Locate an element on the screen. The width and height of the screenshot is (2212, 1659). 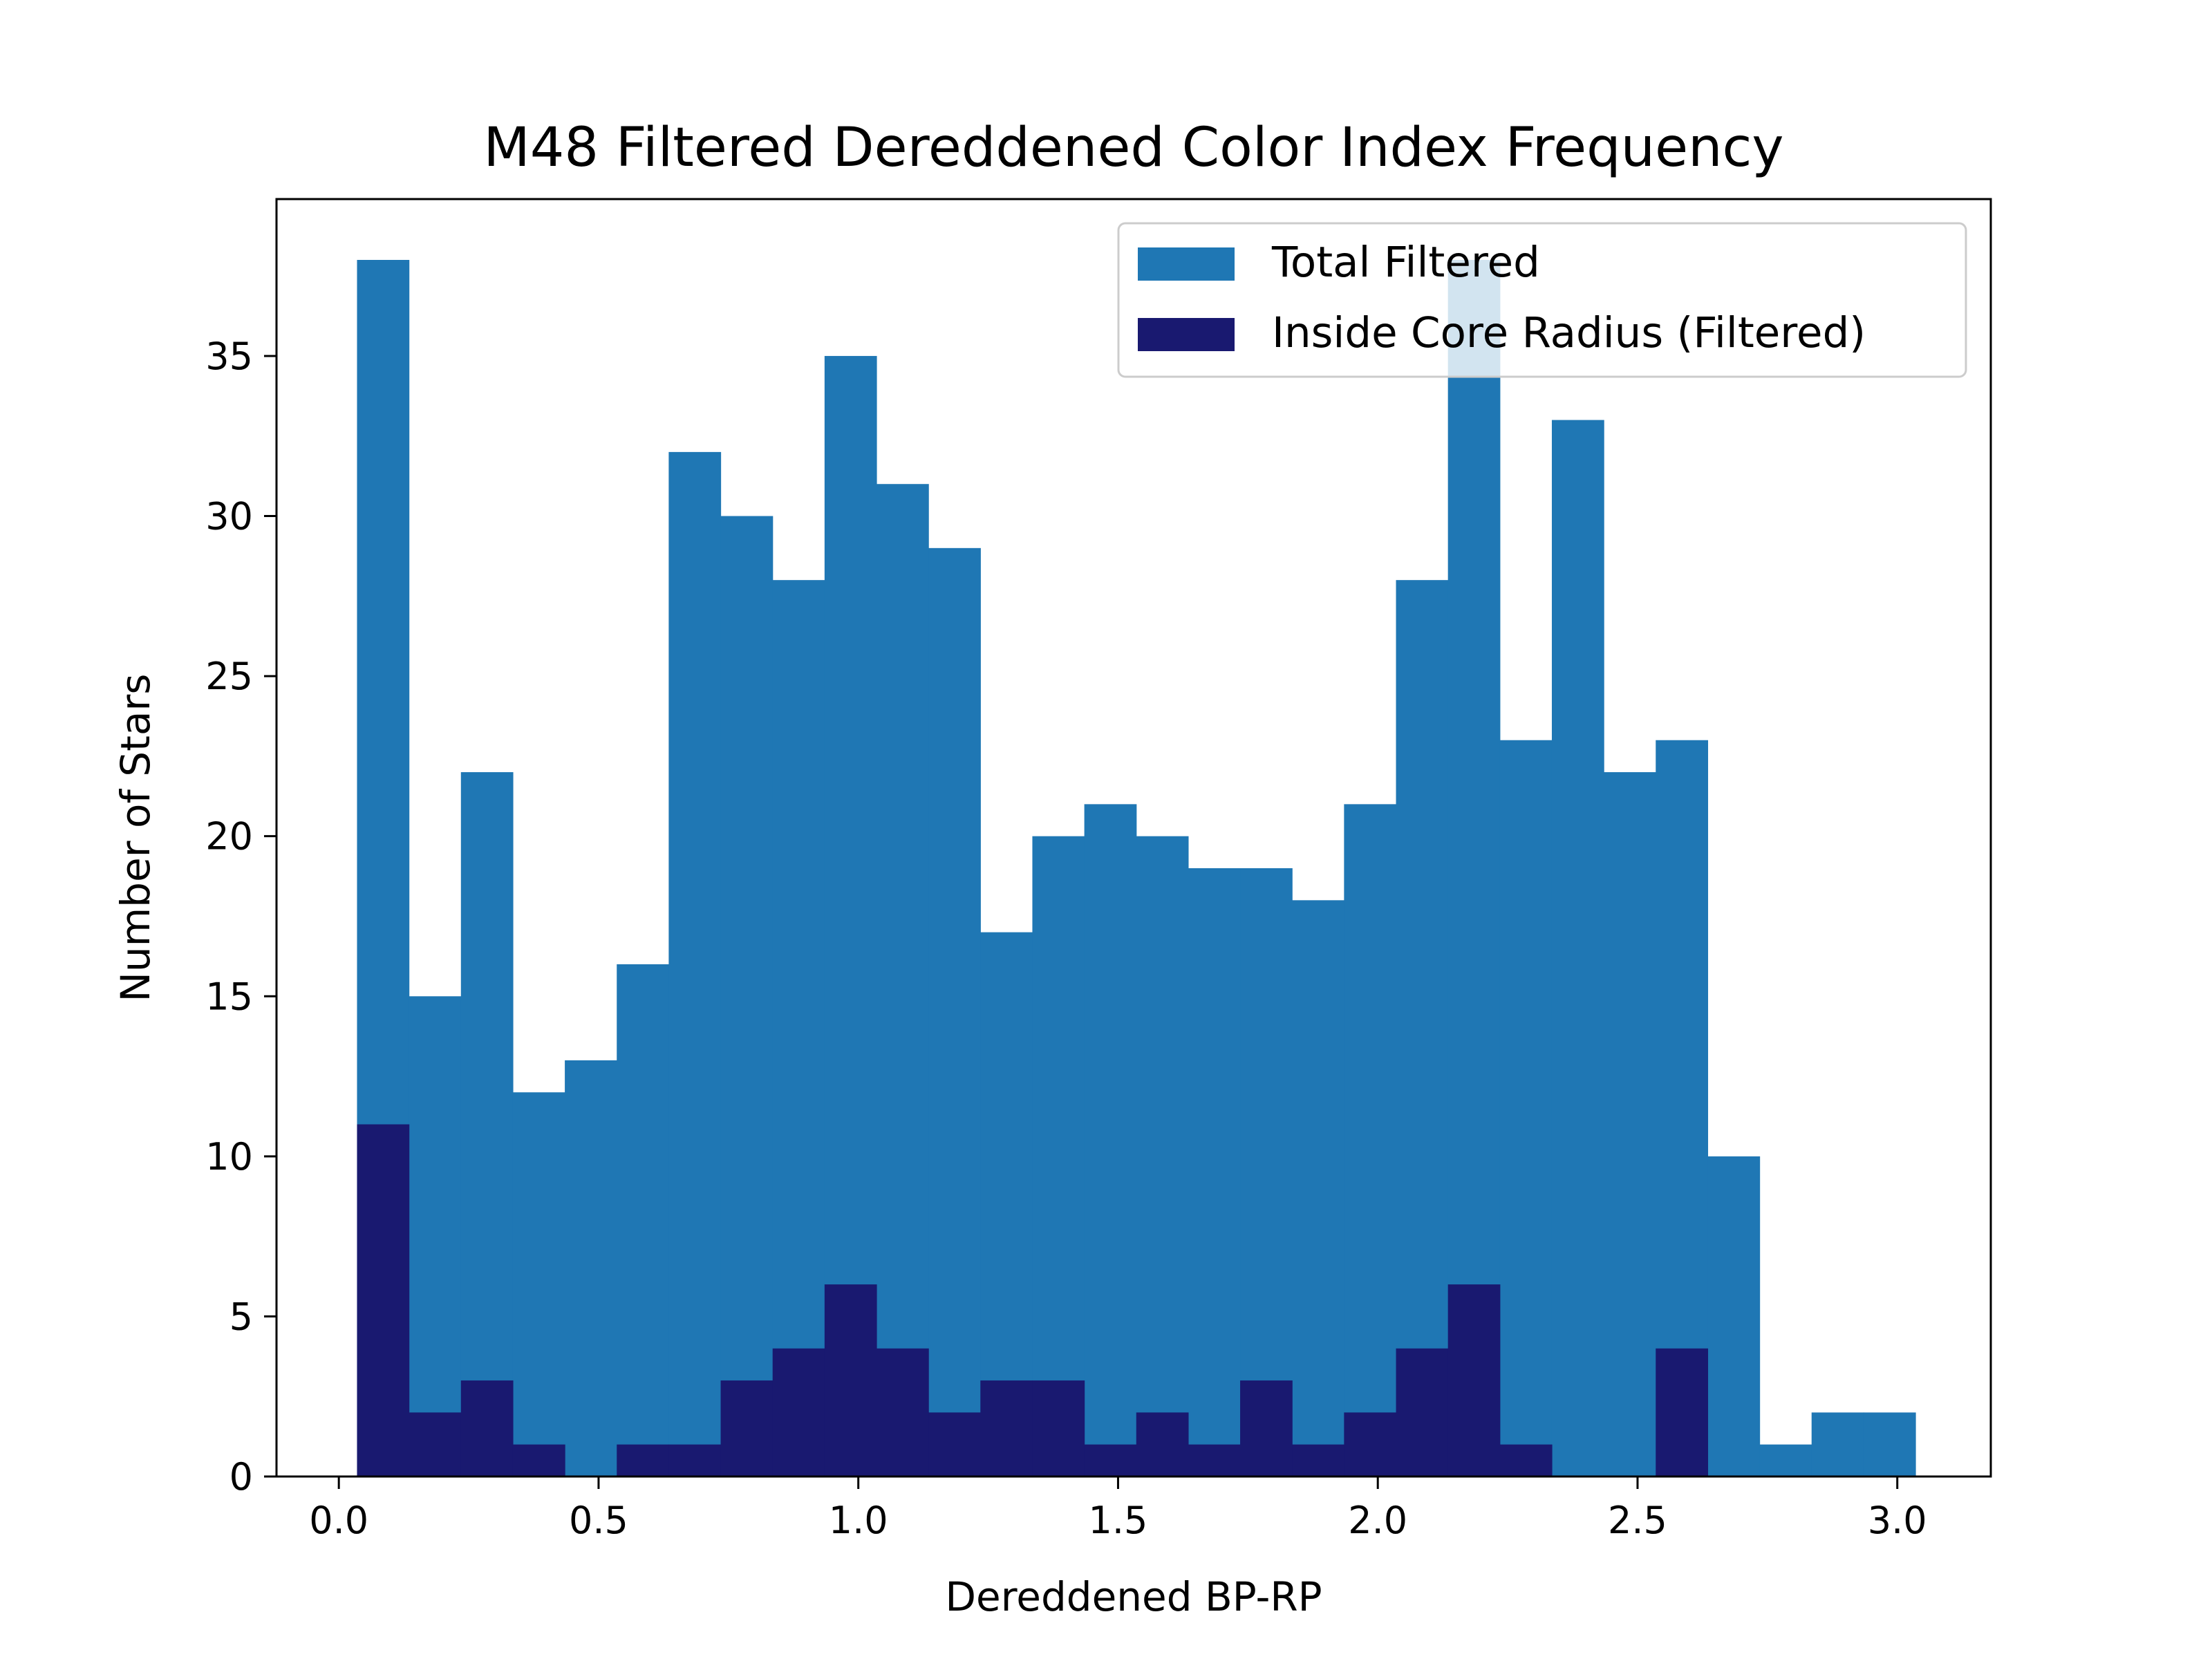
y-tick-label: 15 is located at coordinates (229, 997).